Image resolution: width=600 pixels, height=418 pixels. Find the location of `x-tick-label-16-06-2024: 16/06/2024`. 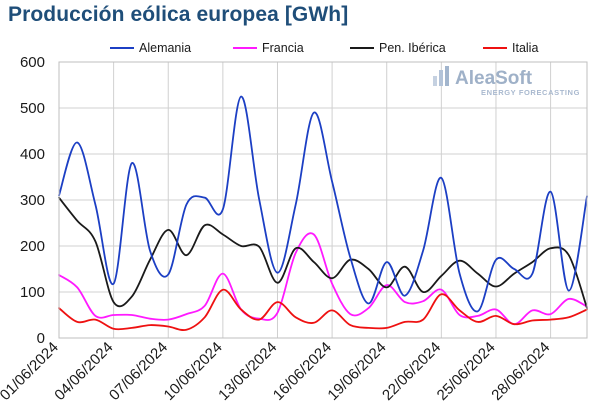

x-tick-label-16-06-2024: 16/06/2024 is located at coordinates (302, 371).